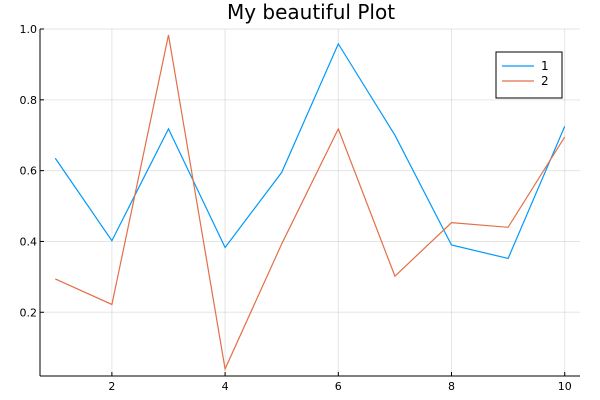  What do you see at coordinates (29, 29) in the screenshot?
I see `y-tick-label: 1.0` at bounding box center [29, 29].